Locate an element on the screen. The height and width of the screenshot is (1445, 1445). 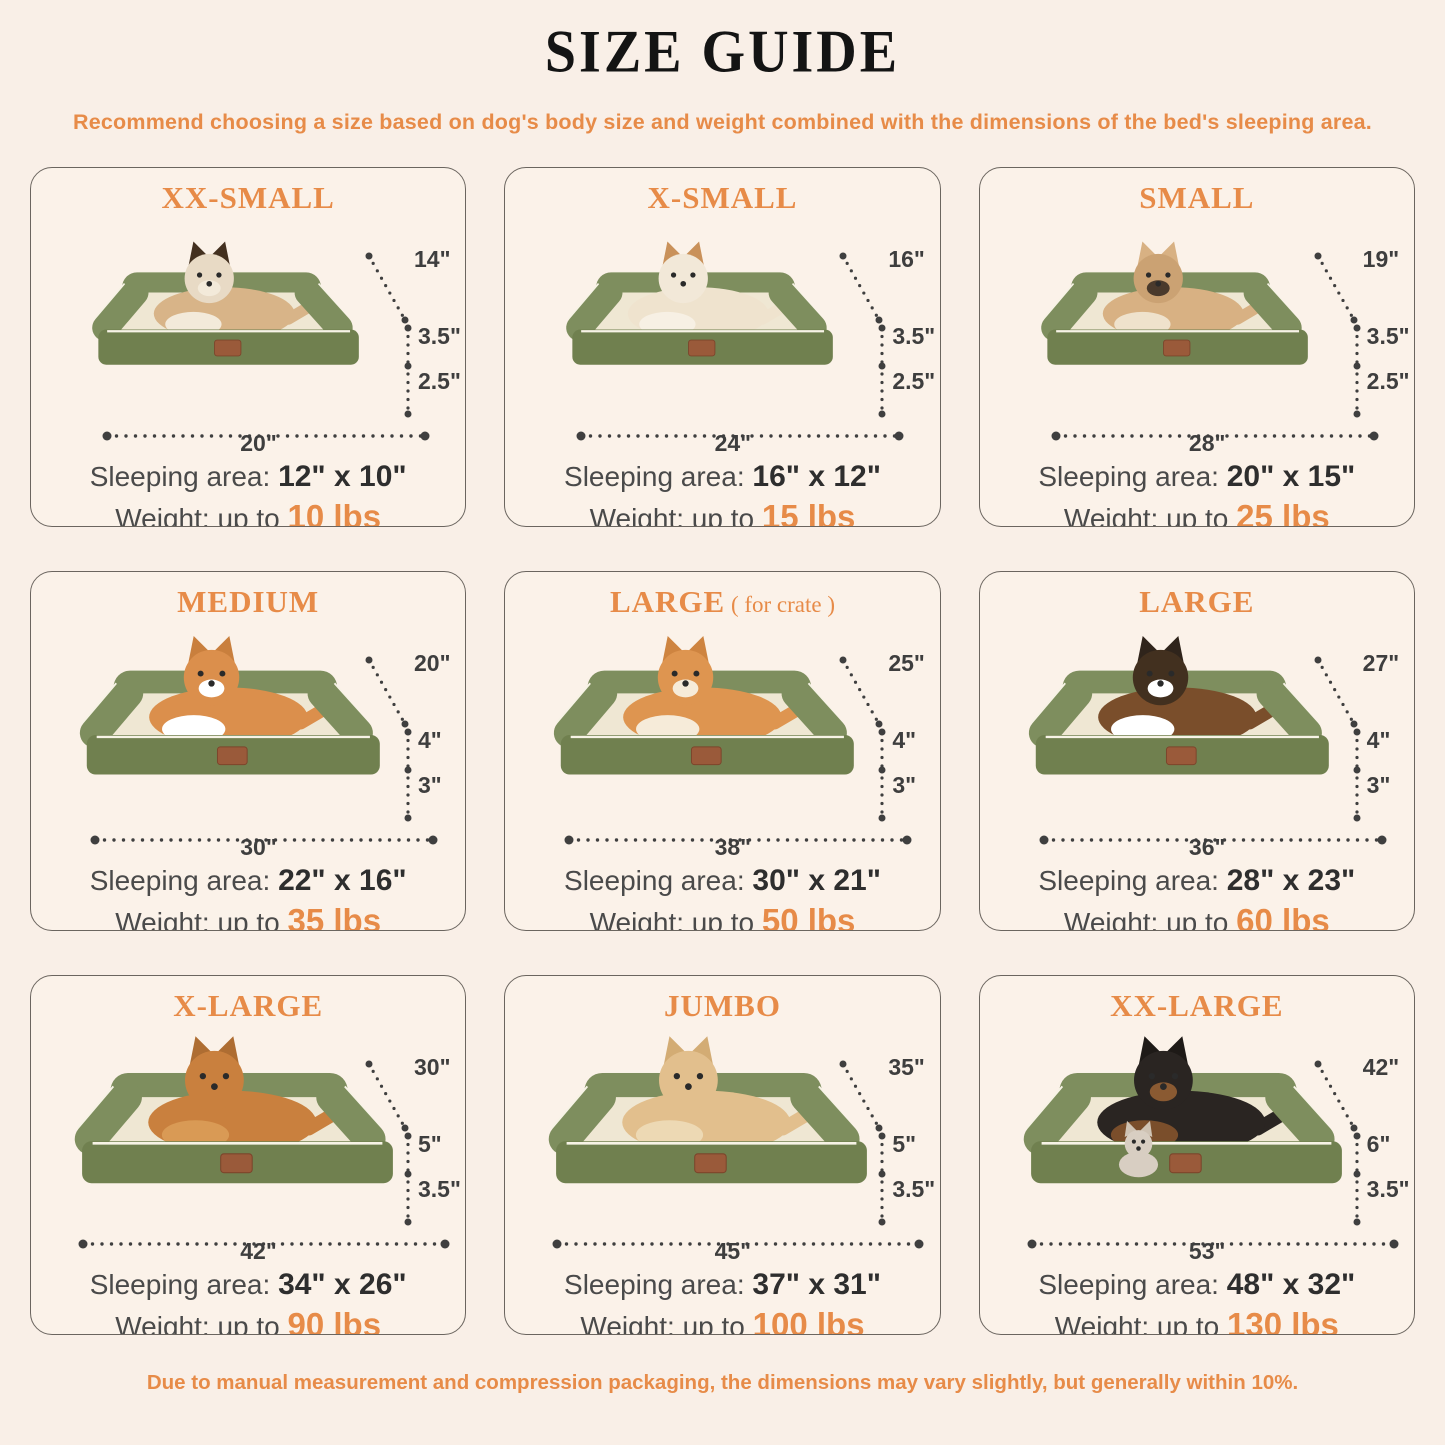
bed-figure: 35" 5" 3.5" 45" is located at coordinates (725, 1147).